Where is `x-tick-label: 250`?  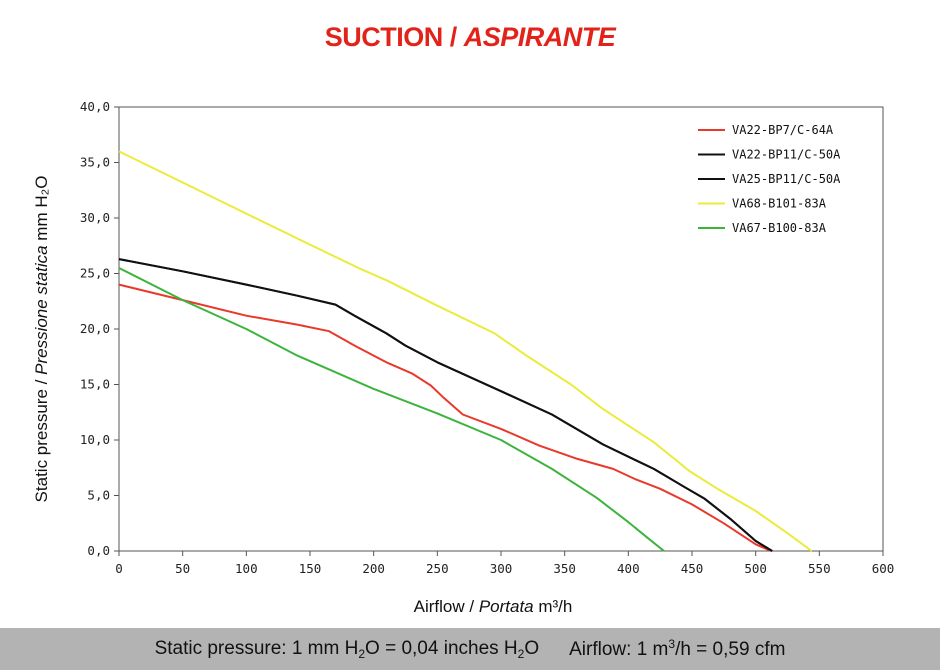
x-tick-label: 250 is located at coordinates (437, 568).